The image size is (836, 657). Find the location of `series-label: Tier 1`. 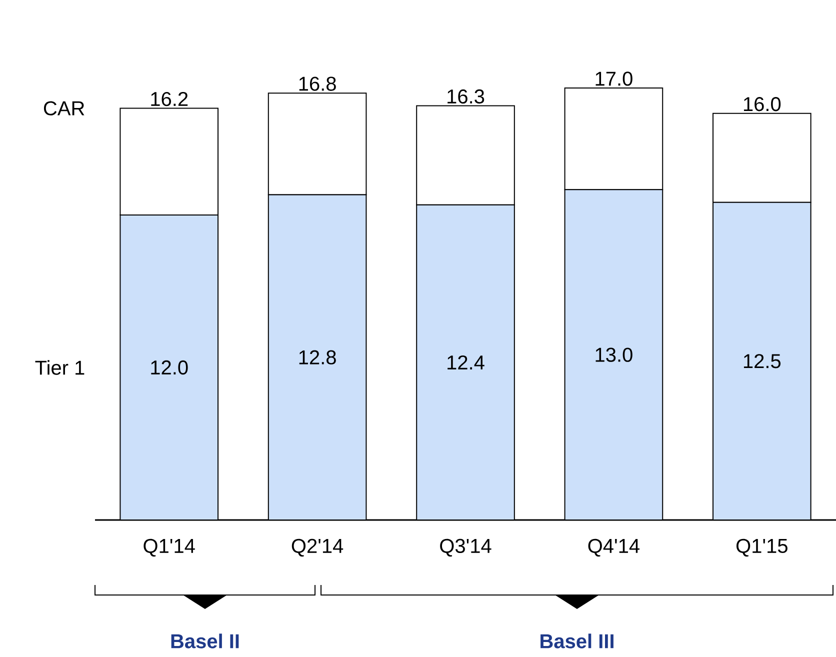

series-label: Tier 1 is located at coordinates (59, 367).